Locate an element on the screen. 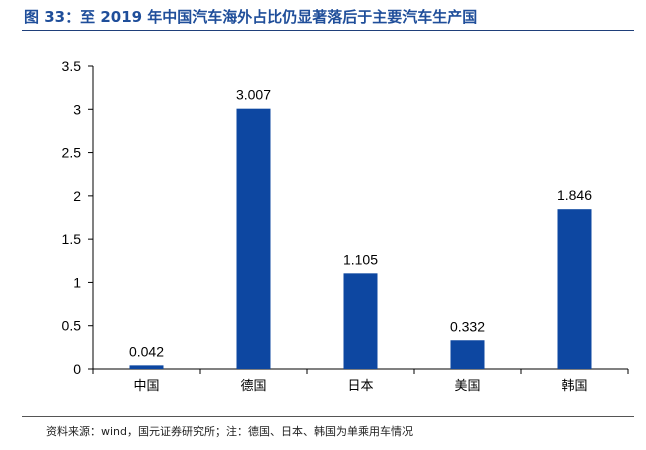 The height and width of the screenshot is (450, 646). data-label: 0.042 is located at coordinates (146, 351).